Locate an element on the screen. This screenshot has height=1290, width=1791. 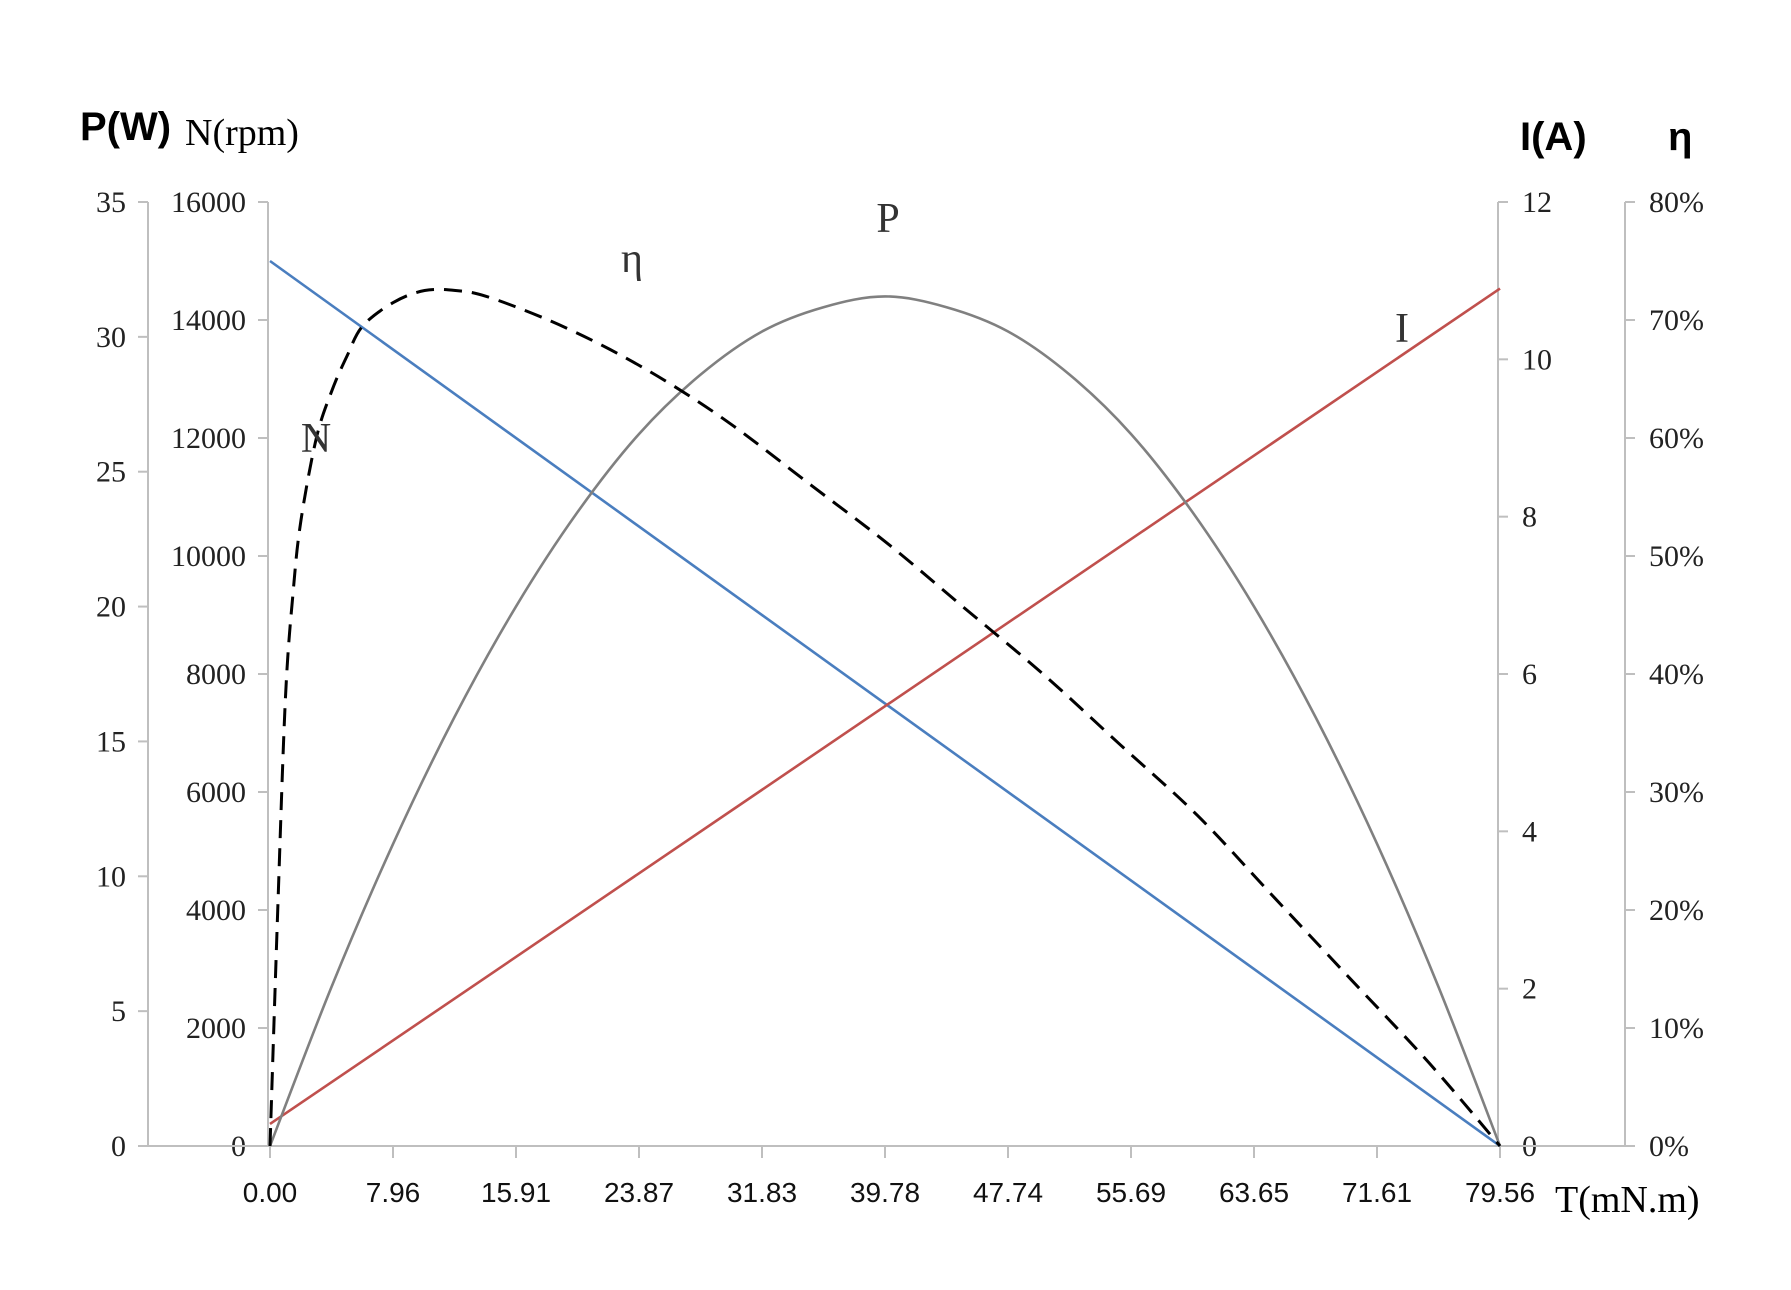
y-tick-label-P: 15 is located at coordinates (111, 741).